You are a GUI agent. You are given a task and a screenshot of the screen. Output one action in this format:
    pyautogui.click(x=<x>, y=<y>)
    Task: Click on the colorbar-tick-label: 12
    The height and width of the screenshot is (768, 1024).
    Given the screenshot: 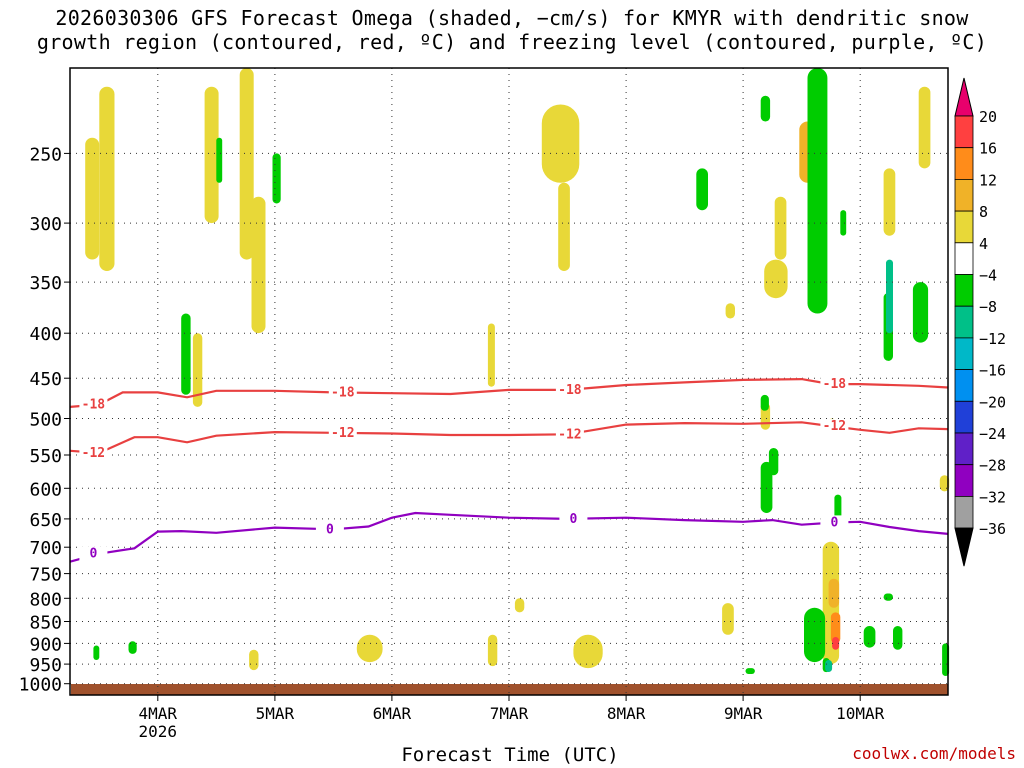 What is the action you would take?
    pyautogui.click(x=988, y=180)
    